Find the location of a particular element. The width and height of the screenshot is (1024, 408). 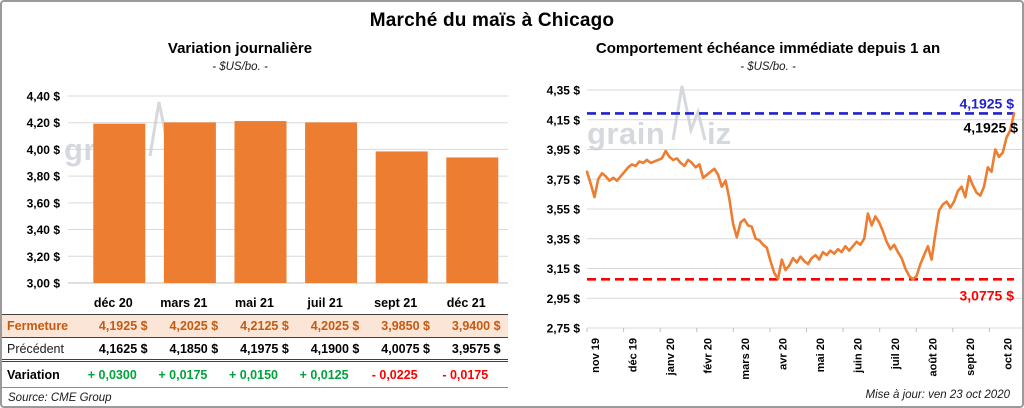

row-label: Précédent is located at coordinates (35, 348).